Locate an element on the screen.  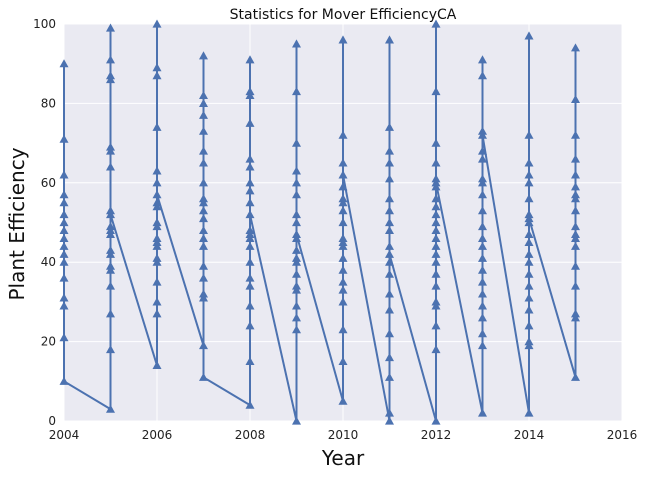
chart-title: Statistics for Mover EfficiencyCA is located at coordinates (343, 15).